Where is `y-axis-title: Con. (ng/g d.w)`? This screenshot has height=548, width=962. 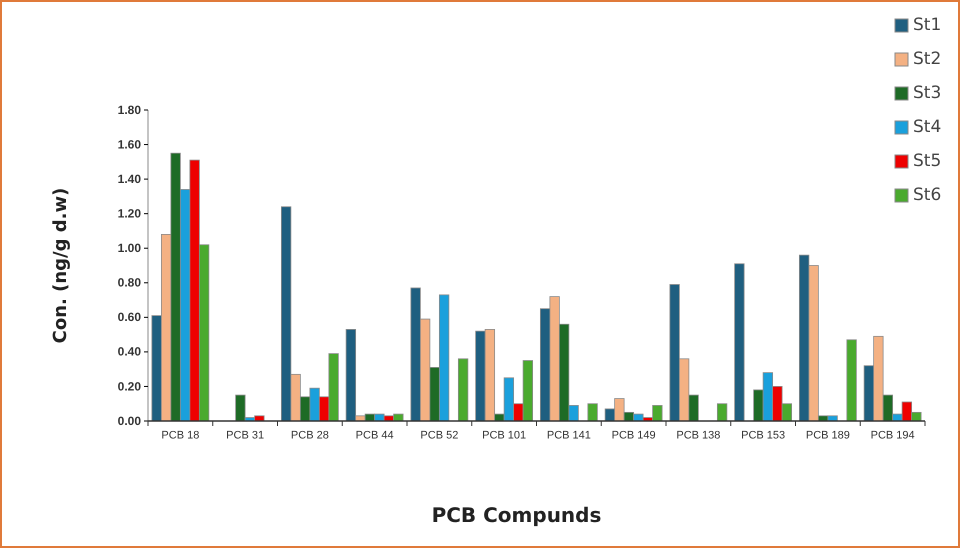
y-axis-title: Con. (ng/g d.w) is located at coordinates (60, 266).